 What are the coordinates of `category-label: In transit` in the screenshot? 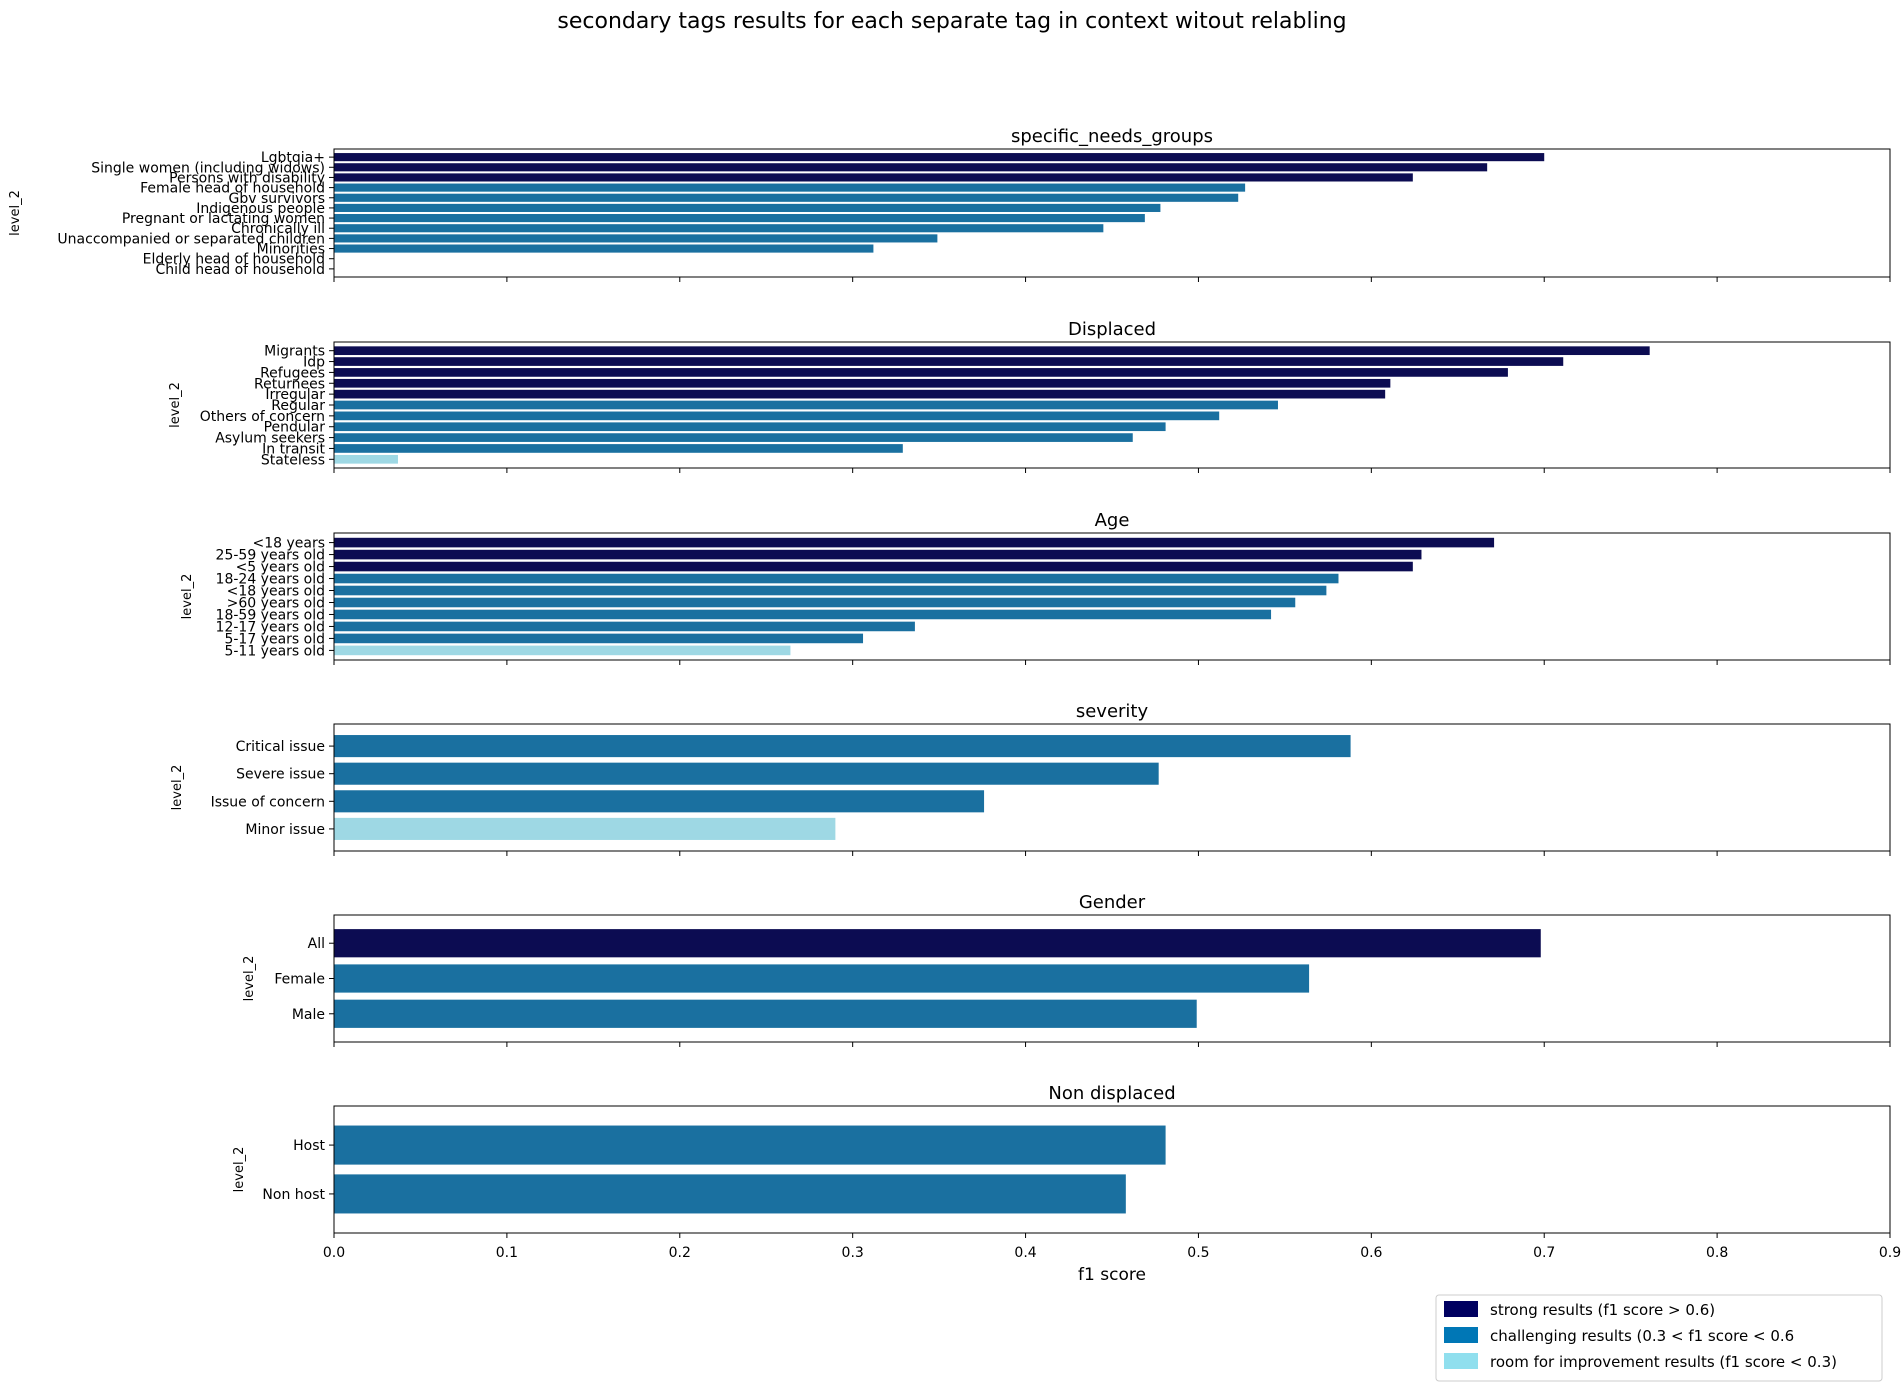 It's located at (293, 449).